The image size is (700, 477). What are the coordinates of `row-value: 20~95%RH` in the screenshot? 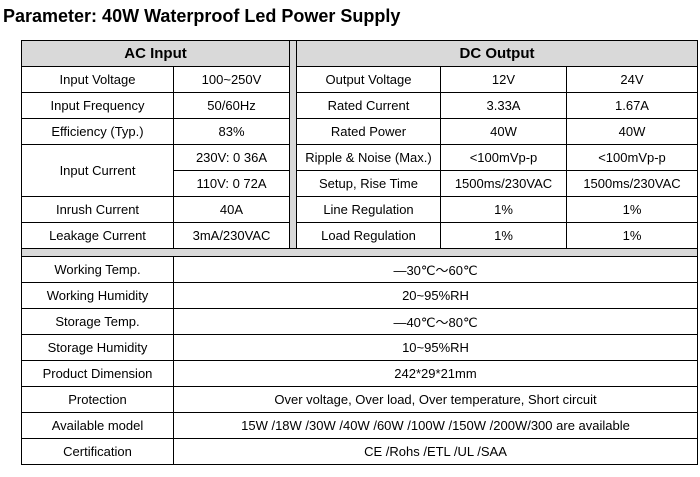 It's located at (435, 295).